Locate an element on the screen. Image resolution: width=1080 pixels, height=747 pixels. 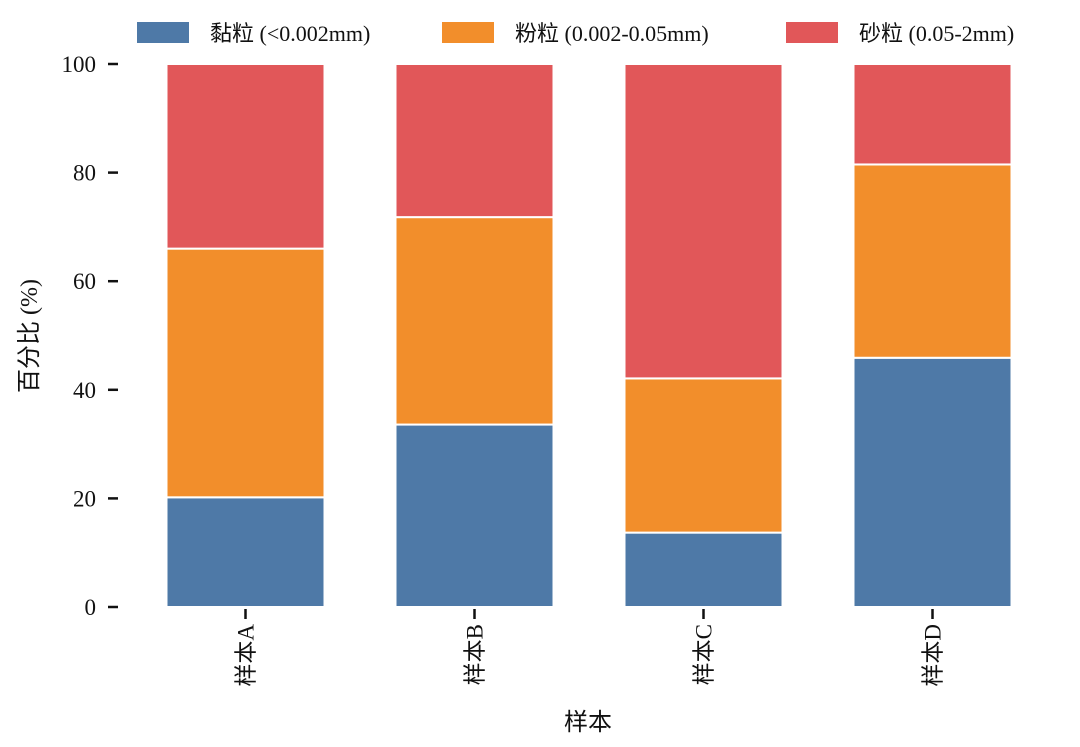
y-axis-title: 百分比 (%) is located at coordinates (29, 336).